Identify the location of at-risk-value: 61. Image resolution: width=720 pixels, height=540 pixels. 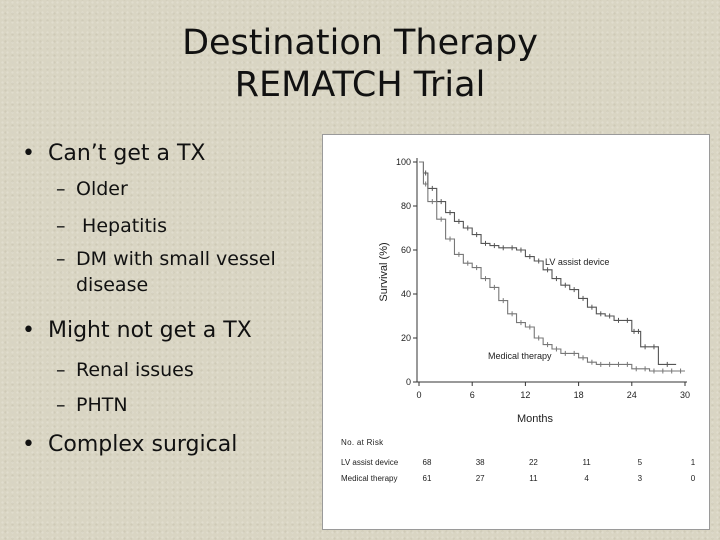
(427, 478).